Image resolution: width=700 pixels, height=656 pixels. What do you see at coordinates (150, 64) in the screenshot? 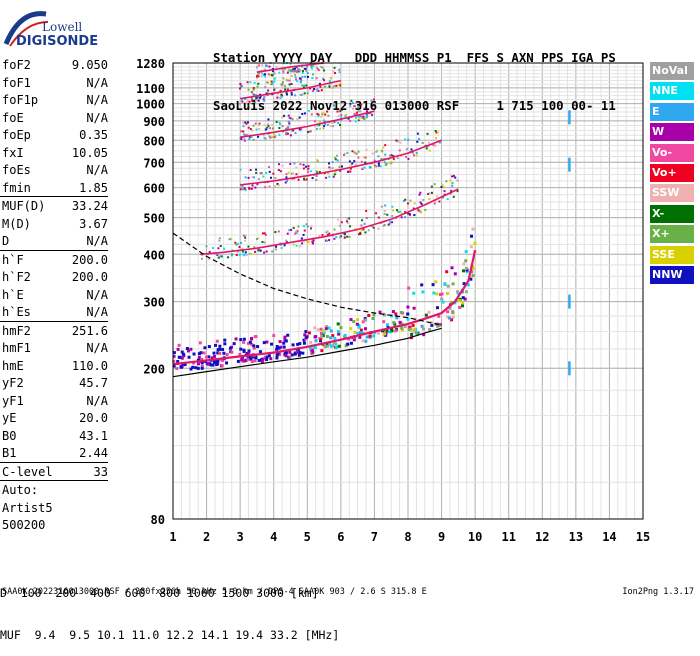
I see `y-tick-label: 1280` at bounding box center [150, 64].